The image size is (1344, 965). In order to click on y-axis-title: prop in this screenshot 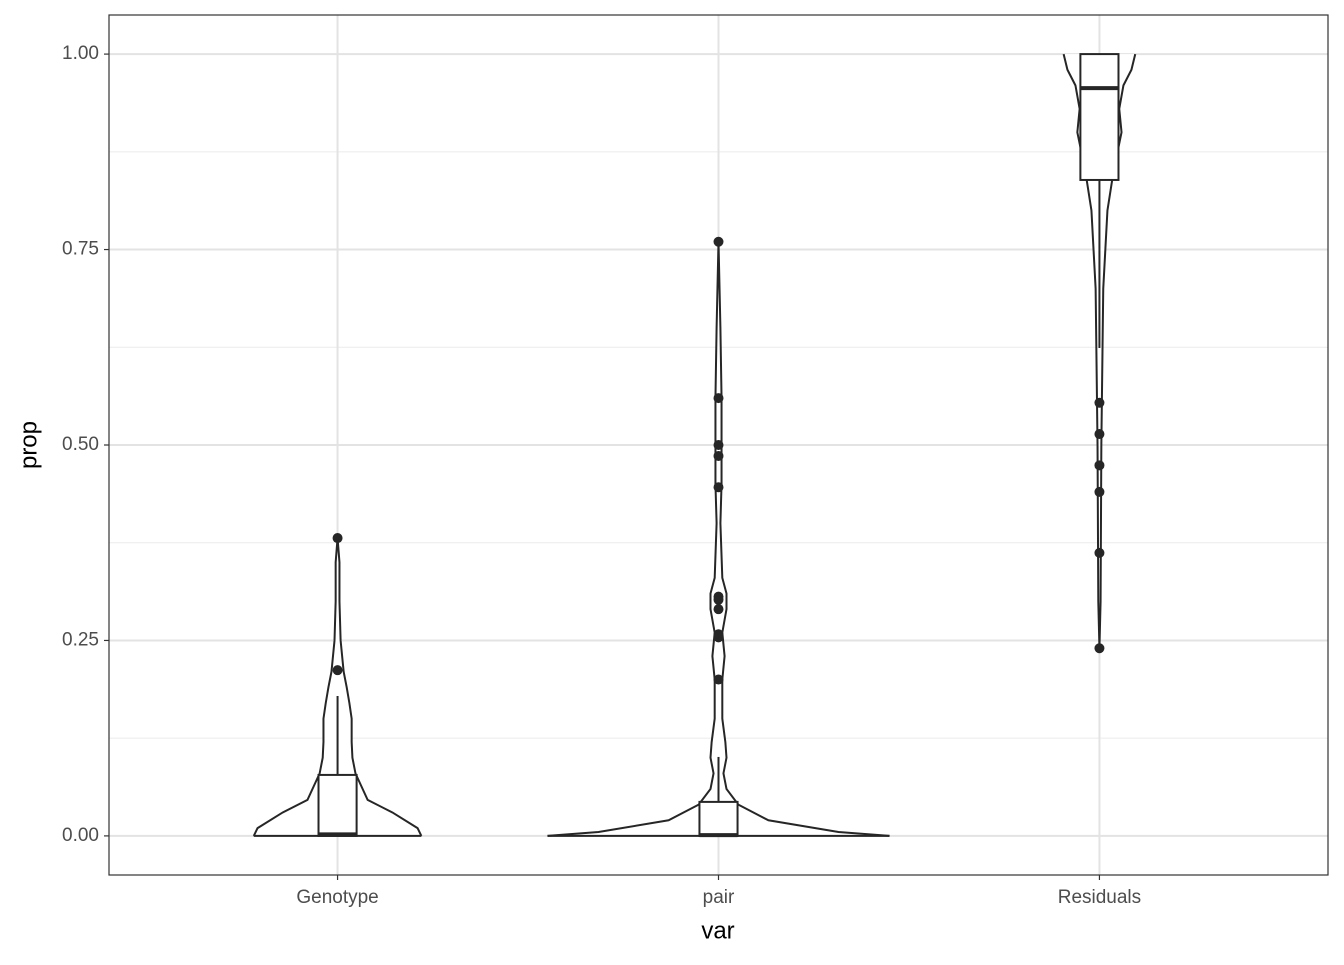, I will do `click(28, 445)`.